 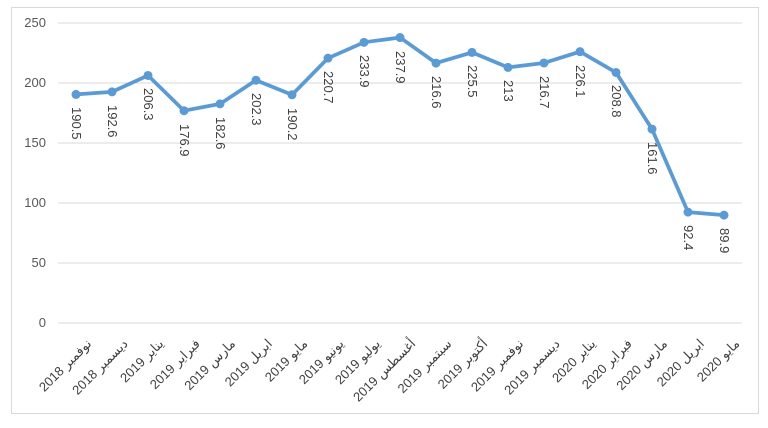 What do you see at coordinates (508, 91) in the screenshot?
I see `point-data-label: 213` at bounding box center [508, 91].